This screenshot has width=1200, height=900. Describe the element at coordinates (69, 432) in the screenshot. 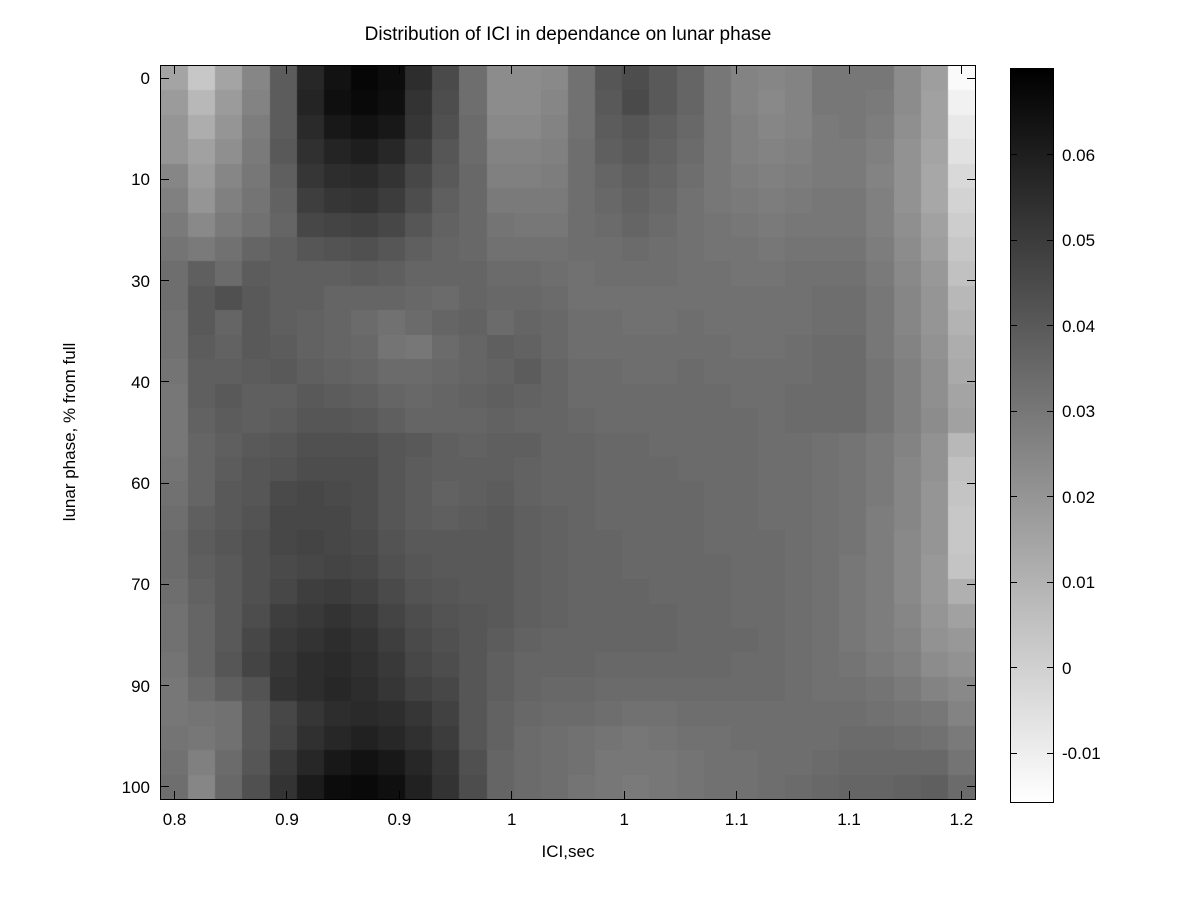

I see `y-axis-label: lunar phase, % from full` at that location.